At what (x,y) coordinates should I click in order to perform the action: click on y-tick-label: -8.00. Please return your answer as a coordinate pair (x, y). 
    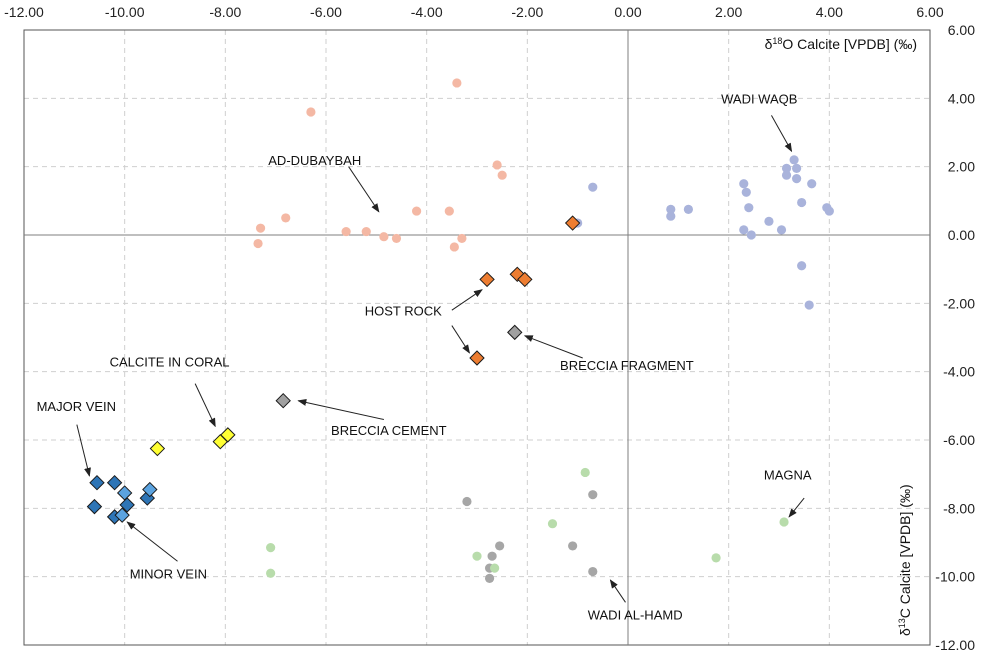
    Looking at the image, I should click on (959, 508).